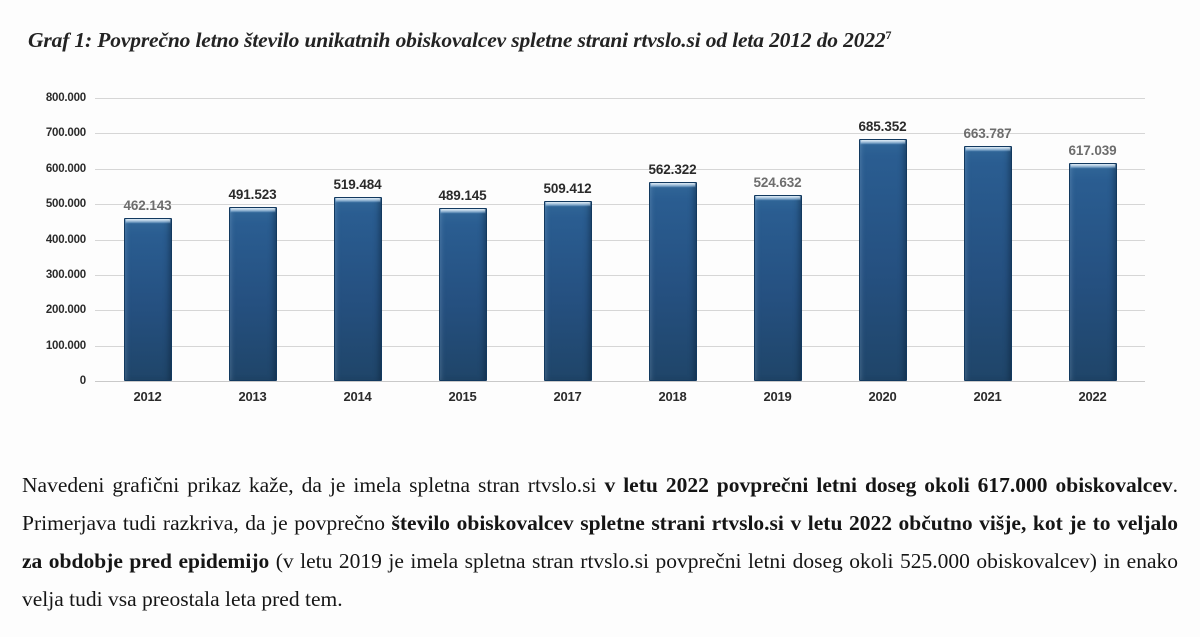  Describe the element at coordinates (252, 195) in the screenshot. I see `bar-value-label: 491.523` at that location.